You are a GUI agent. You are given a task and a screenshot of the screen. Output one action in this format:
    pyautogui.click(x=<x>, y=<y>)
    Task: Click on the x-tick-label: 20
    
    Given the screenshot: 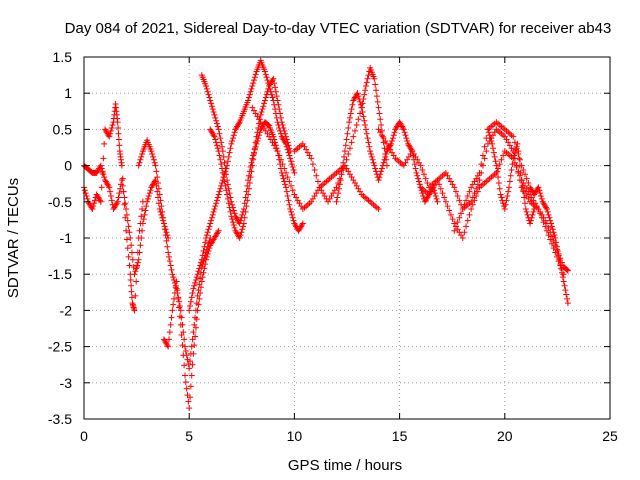 What is the action you would take?
    pyautogui.click(x=505, y=436)
    